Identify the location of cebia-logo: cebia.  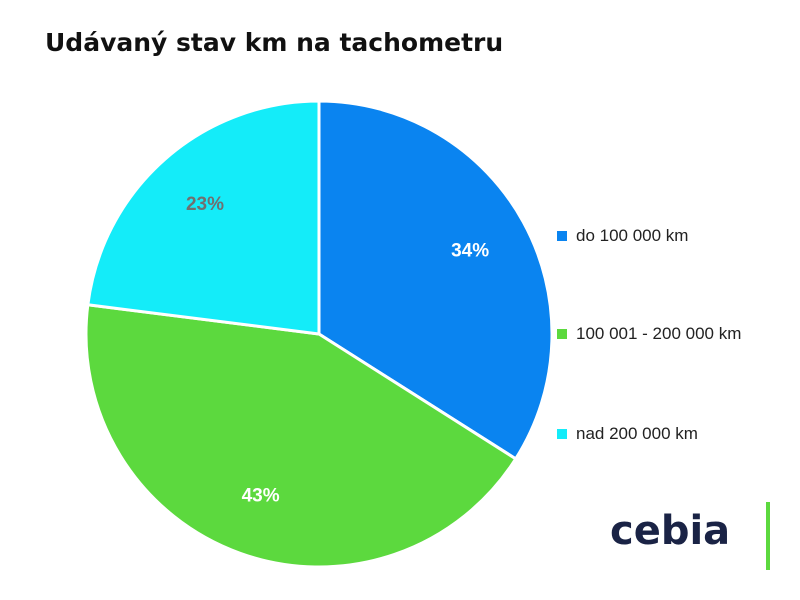
(695, 537).